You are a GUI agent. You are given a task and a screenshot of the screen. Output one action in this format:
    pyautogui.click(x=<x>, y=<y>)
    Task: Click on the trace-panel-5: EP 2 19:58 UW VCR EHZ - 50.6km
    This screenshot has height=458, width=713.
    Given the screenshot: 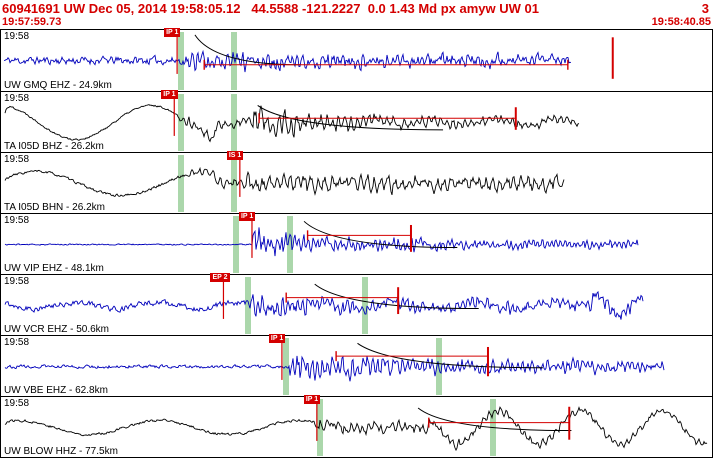 What is the action you would take?
    pyautogui.click(x=357, y=304)
    